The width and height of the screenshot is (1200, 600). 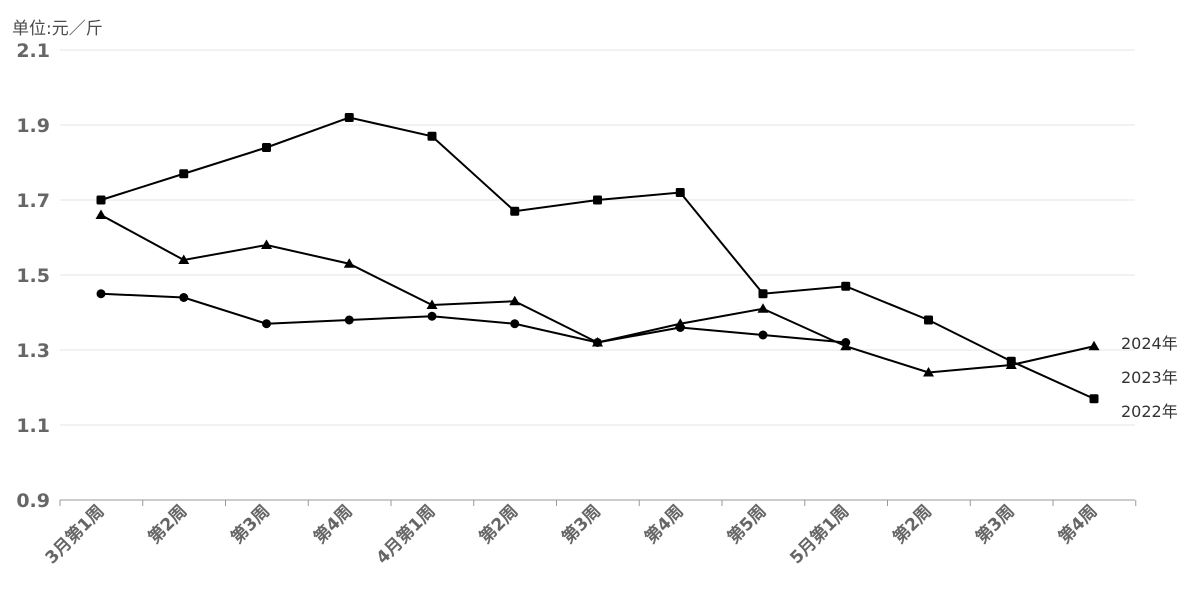 I want to click on y-tick-label: 2.1, so click(x=33, y=51).